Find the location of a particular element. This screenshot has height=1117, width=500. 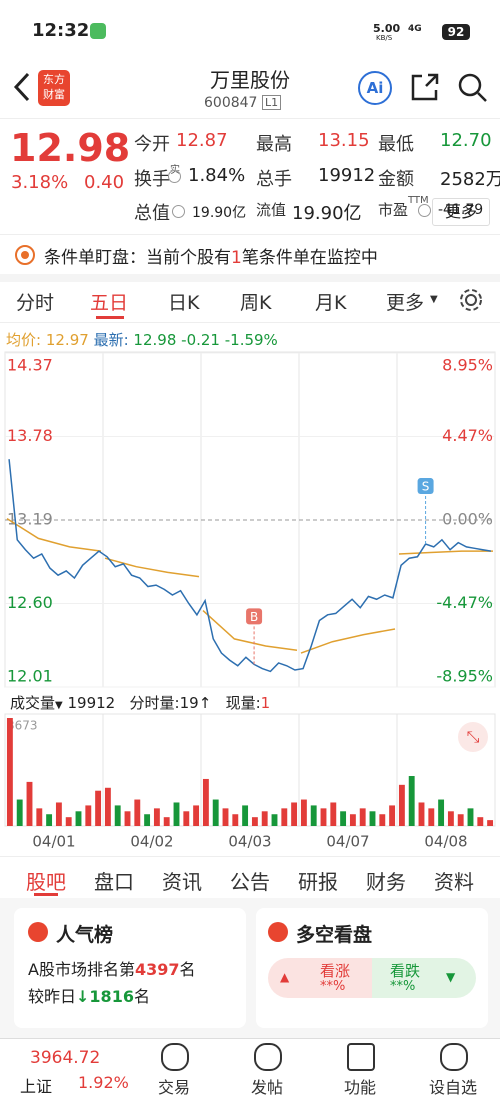

index-name: 上证 is located at coordinates (36, 1086).